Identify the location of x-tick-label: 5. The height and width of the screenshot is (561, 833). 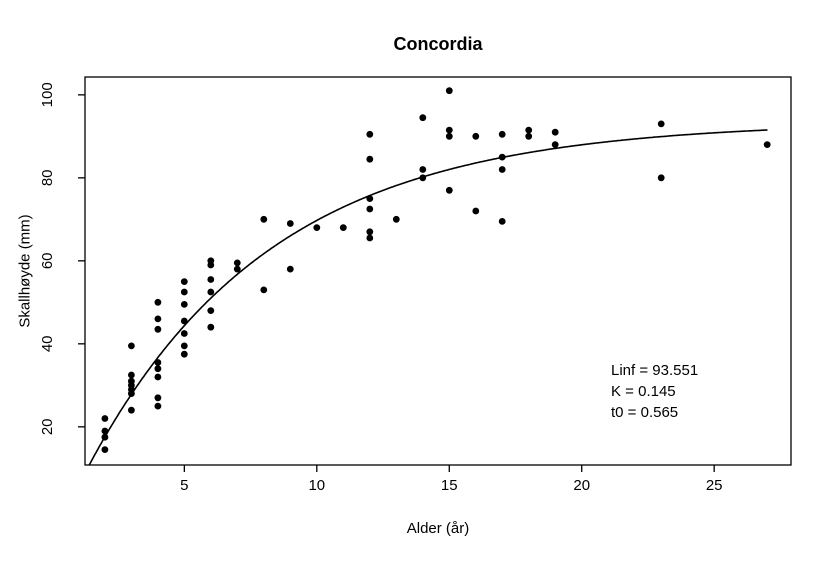
(184, 485).